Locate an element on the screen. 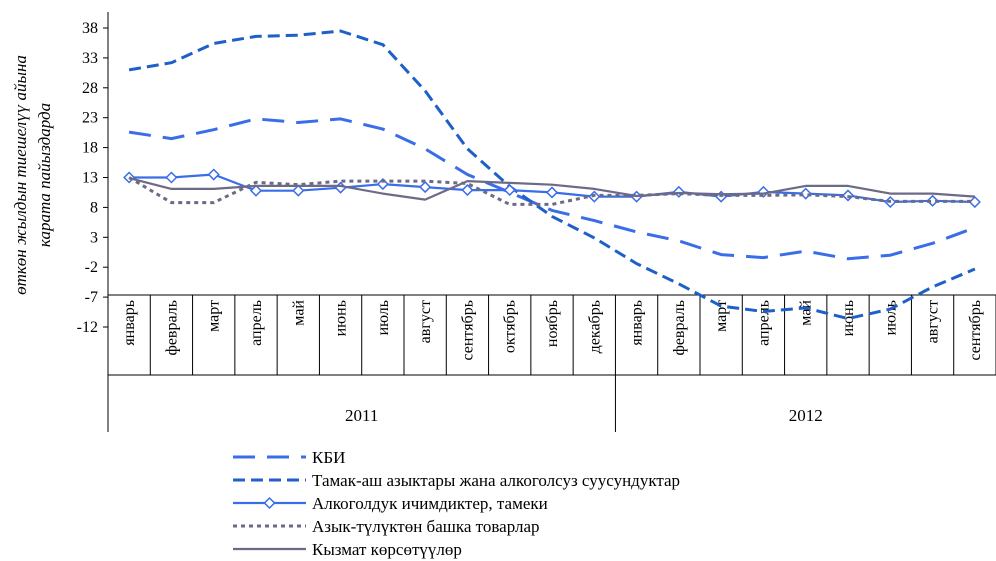  y-tick-label: 8 is located at coordinates (94, 207).